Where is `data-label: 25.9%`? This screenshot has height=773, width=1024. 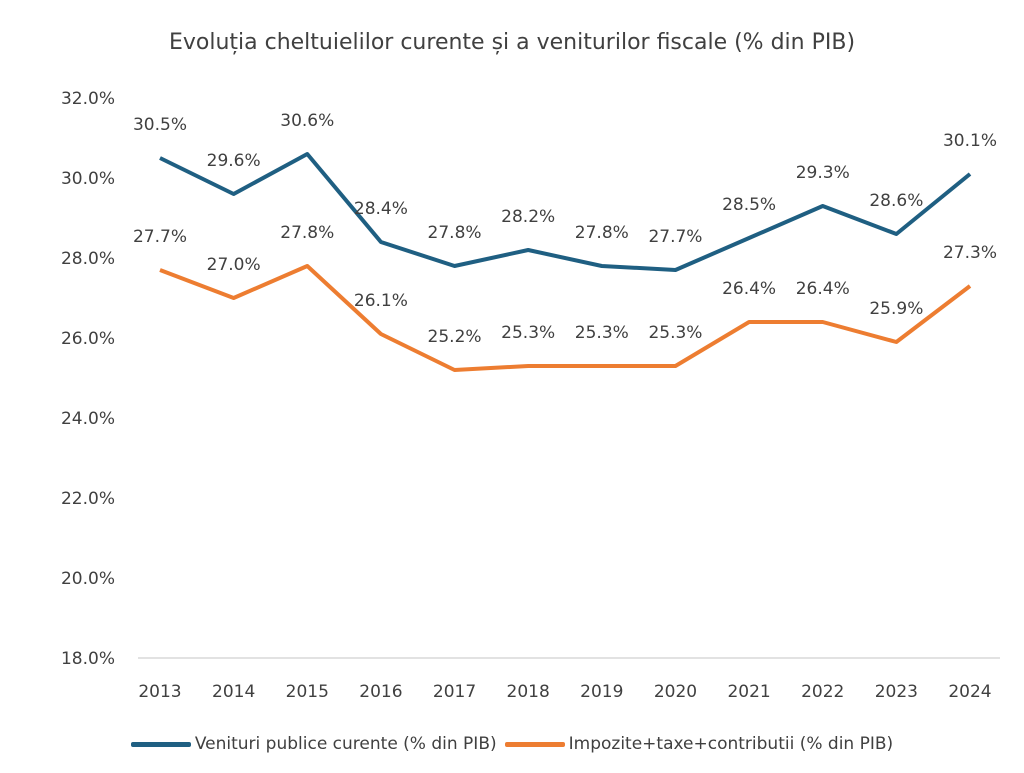
data-label: 25.9% is located at coordinates (896, 309).